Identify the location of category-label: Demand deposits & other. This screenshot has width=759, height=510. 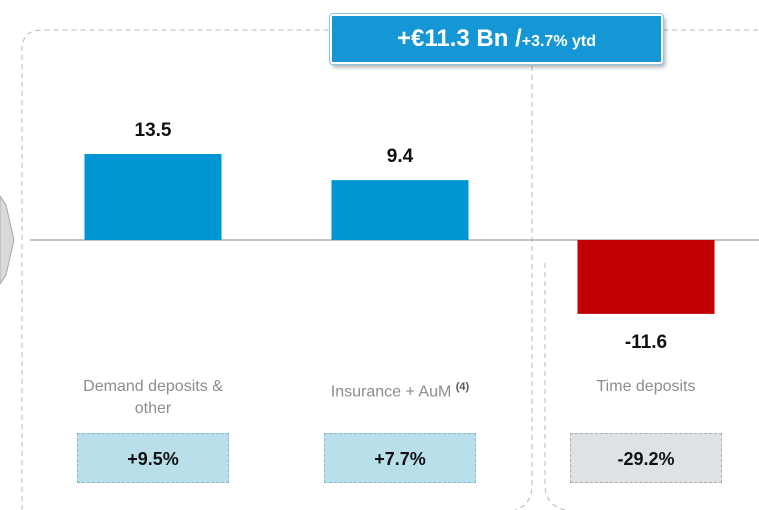
(153, 398).